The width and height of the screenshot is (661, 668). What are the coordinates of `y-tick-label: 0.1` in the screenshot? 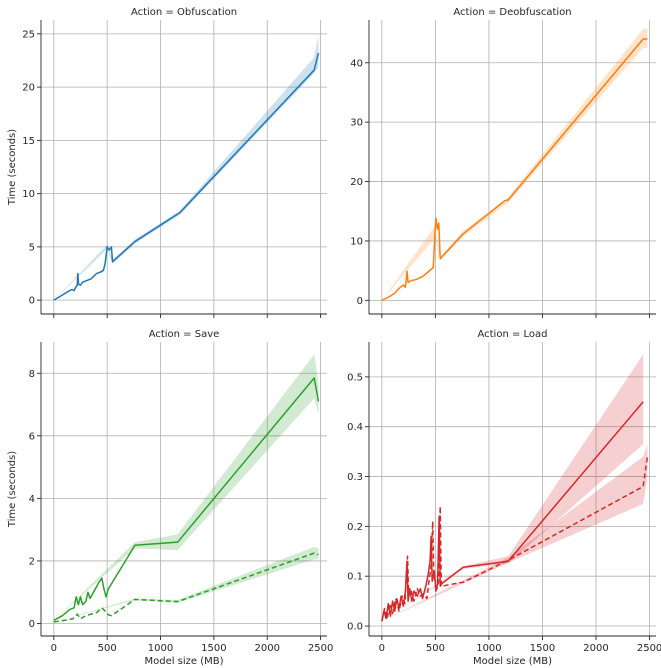 It's located at (355, 577).